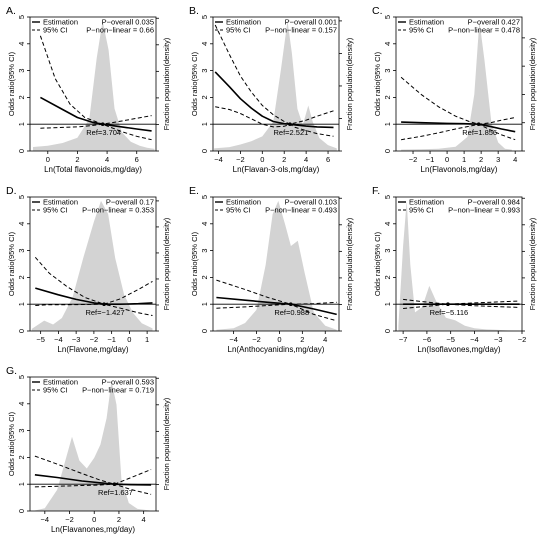 This screenshot has height=539, width=550. Describe the element at coordinates (484, 210) in the screenshot. I see `p-nonlinear-text: P−non−linear = 0.993` at that location.